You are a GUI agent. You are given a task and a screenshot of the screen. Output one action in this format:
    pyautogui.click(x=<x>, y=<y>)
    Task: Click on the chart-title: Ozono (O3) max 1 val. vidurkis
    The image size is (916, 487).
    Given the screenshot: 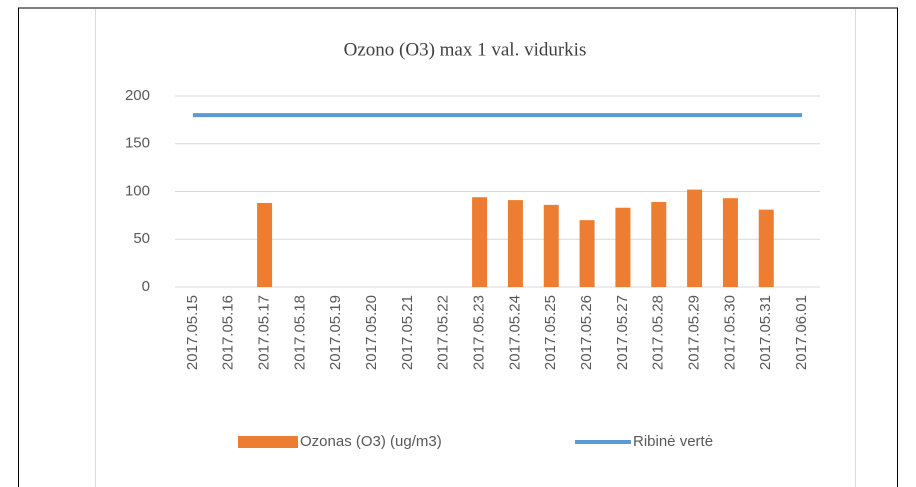 What is the action you would take?
    pyautogui.click(x=465, y=49)
    